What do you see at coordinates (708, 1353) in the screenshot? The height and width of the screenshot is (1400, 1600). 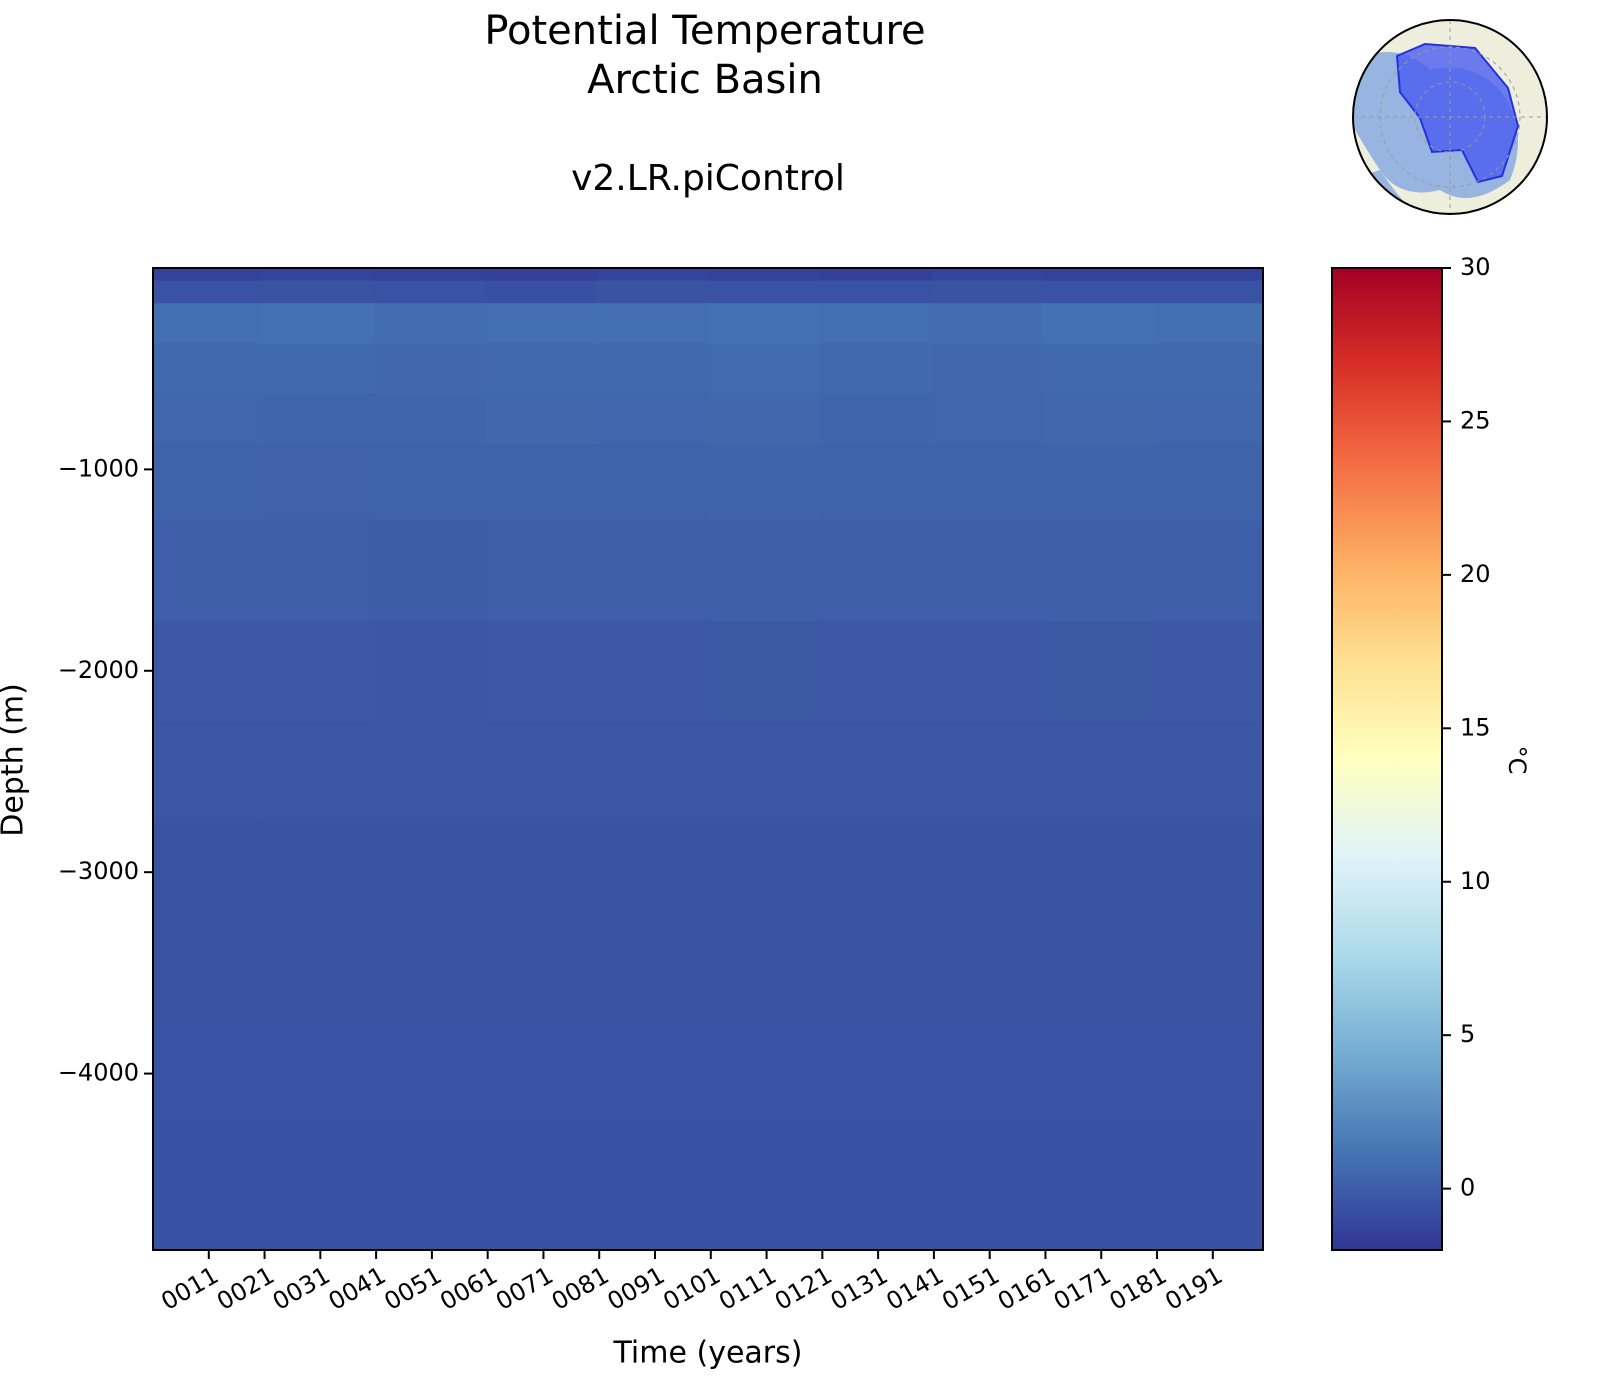 I see `x-axis-label: Time (years)` at bounding box center [708, 1353].